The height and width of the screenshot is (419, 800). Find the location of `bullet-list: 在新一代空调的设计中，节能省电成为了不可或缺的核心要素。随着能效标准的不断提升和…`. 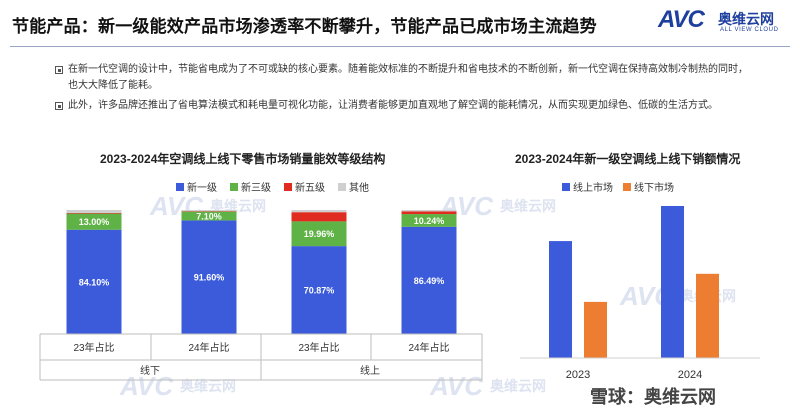

bullet-list: 在新一代空调的设计中，节能省电成为了不可或缺的核心要素。随着能效标准的不断提升和… is located at coordinates (405, 88).